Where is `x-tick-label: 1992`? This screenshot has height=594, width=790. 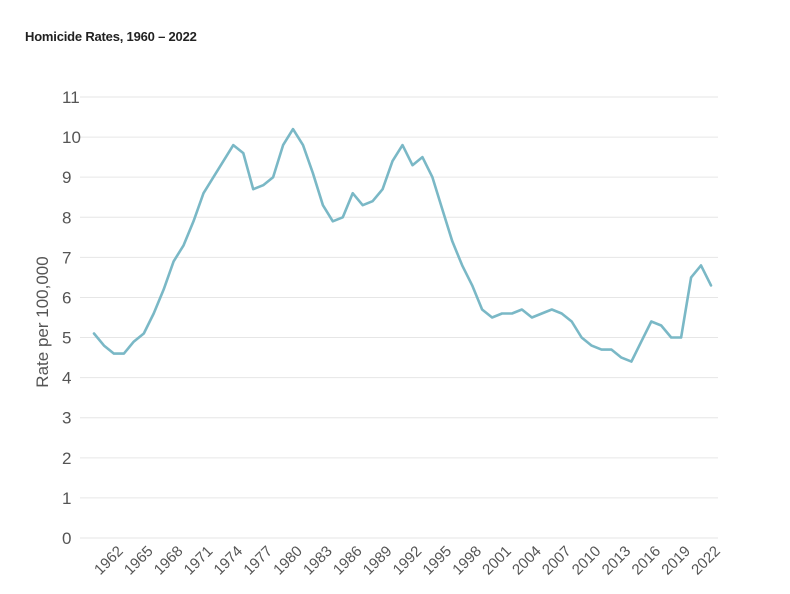
x-tick-label: 1992 is located at coordinates (408, 561).